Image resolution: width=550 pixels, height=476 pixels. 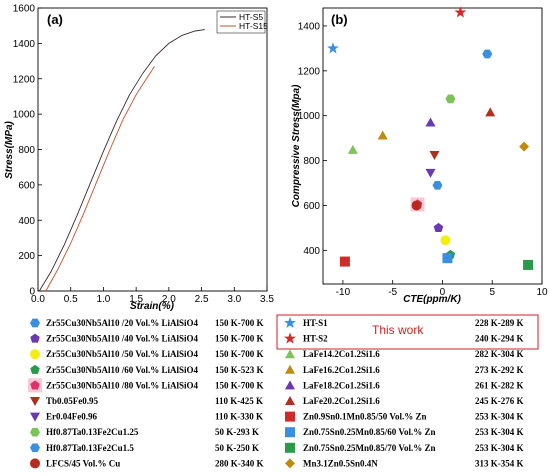 What do you see at coordinates (341, 385) in the screenshot?
I see `legend-right-label: LaFe18.2Co1.2Si1.6` at bounding box center [341, 385].